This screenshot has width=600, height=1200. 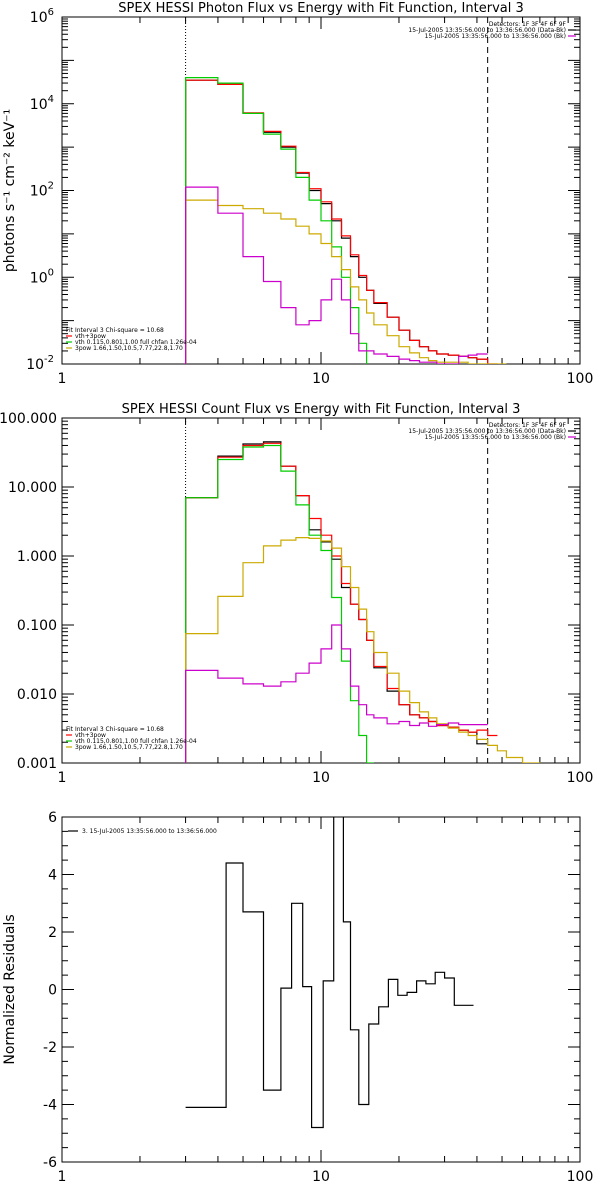 What do you see at coordinates (51, 272) in the screenshot?
I see `y-tick-exponent: 0` at bounding box center [51, 272].